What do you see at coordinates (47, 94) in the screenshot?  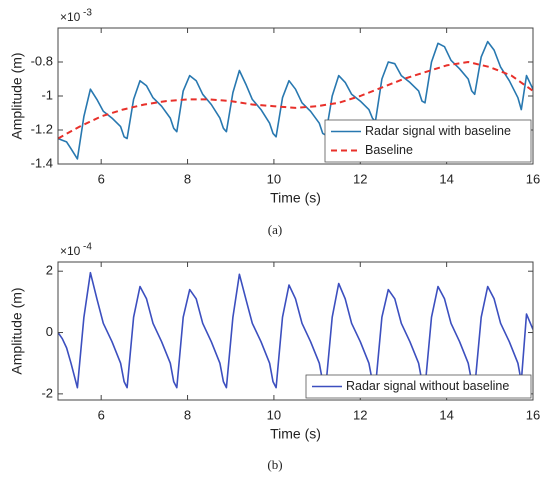 I see `y-tick-label: -1` at bounding box center [47, 94].